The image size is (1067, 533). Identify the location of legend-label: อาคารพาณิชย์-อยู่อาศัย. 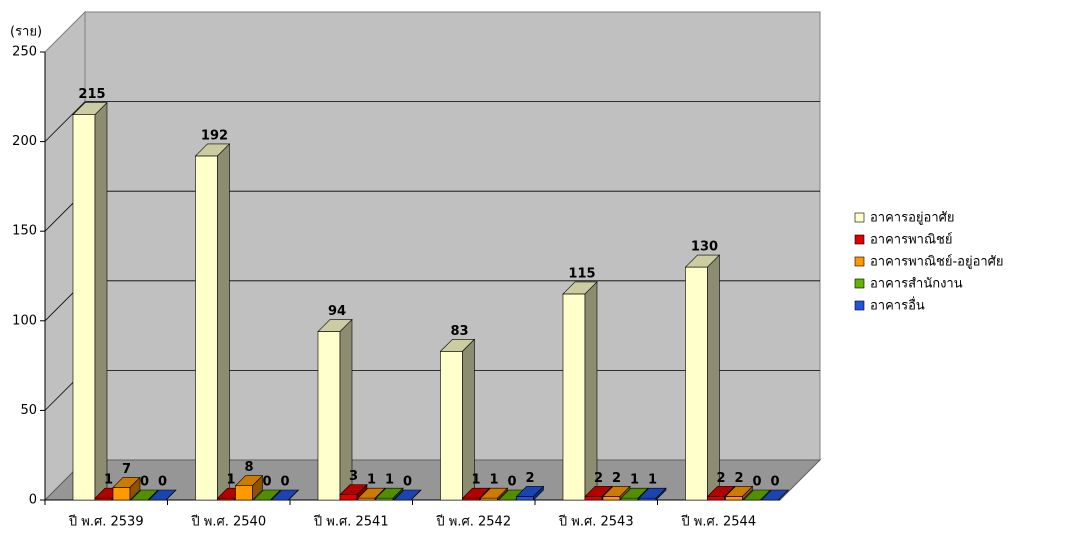
(937, 262).